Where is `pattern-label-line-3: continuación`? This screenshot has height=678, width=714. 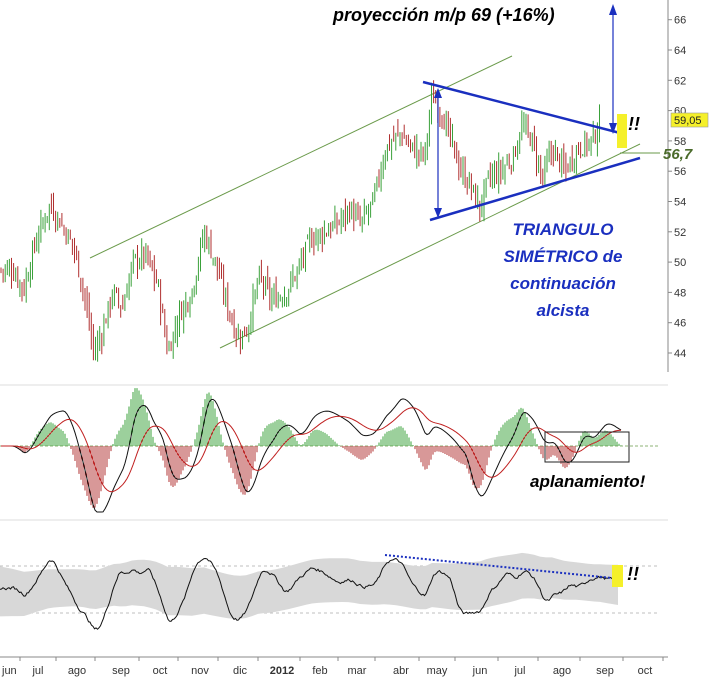
pattern-label-line-3: continuación is located at coordinates (563, 283).